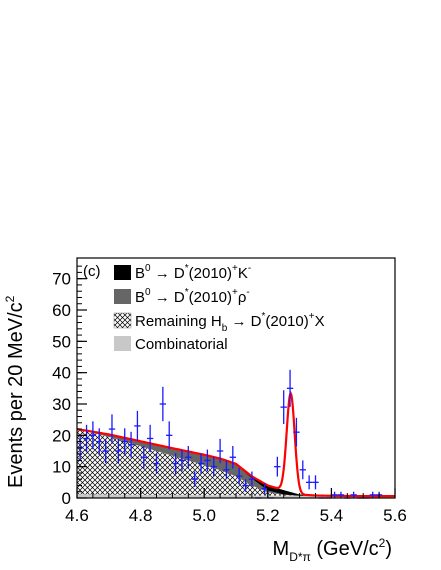  Describe the element at coordinates (320, 321) in the screenshot. I see `legend-label-part: X` at that location.